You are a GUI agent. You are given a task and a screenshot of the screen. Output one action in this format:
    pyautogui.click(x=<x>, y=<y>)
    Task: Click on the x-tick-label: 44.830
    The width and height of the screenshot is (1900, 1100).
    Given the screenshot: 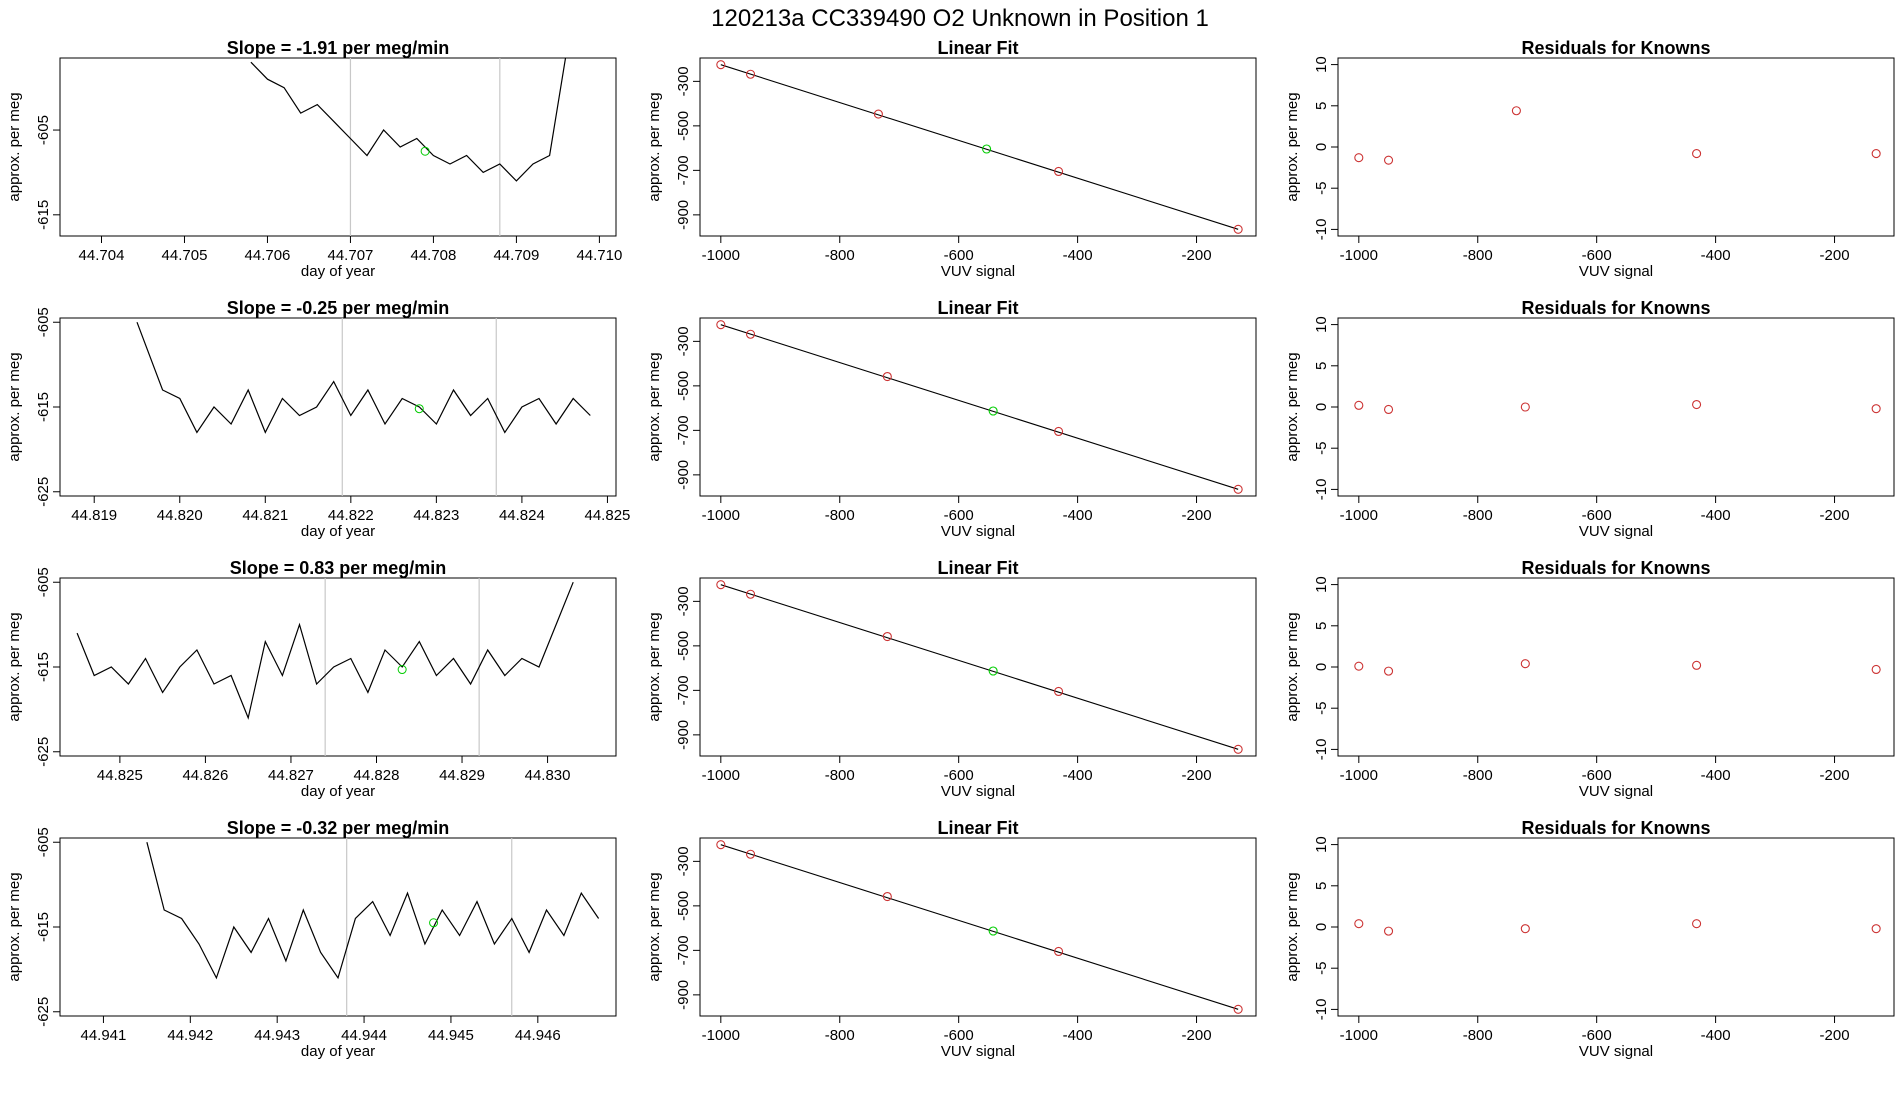 What is the action you would take?
    pyautogui.click(x=548, y=775)
    